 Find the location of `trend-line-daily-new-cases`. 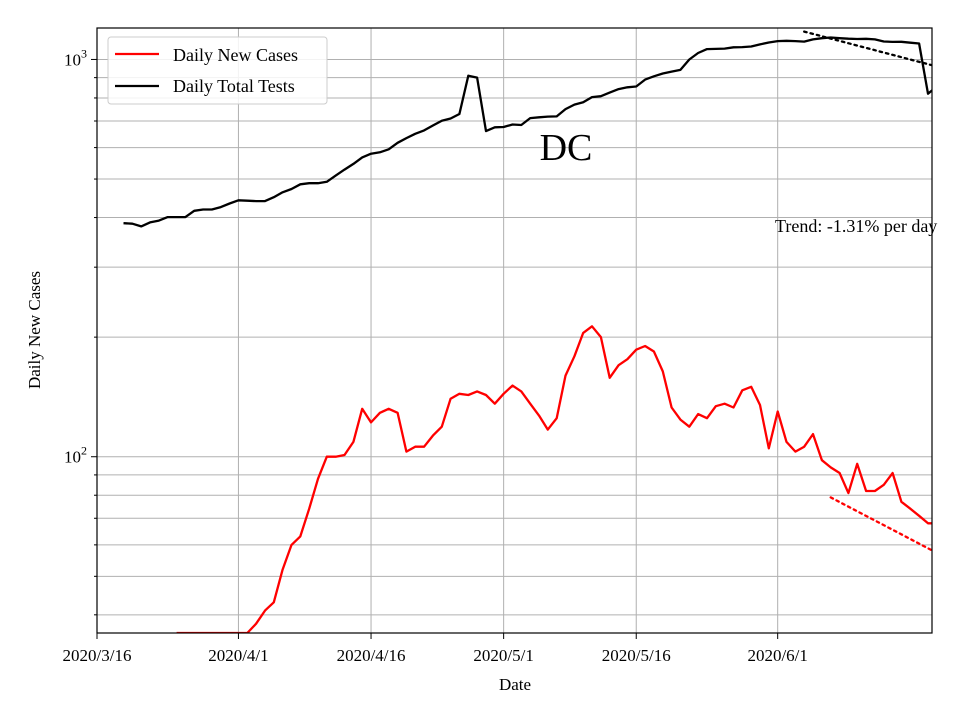

trend-line-daily-new-cases is located at coordinates (880, 524).